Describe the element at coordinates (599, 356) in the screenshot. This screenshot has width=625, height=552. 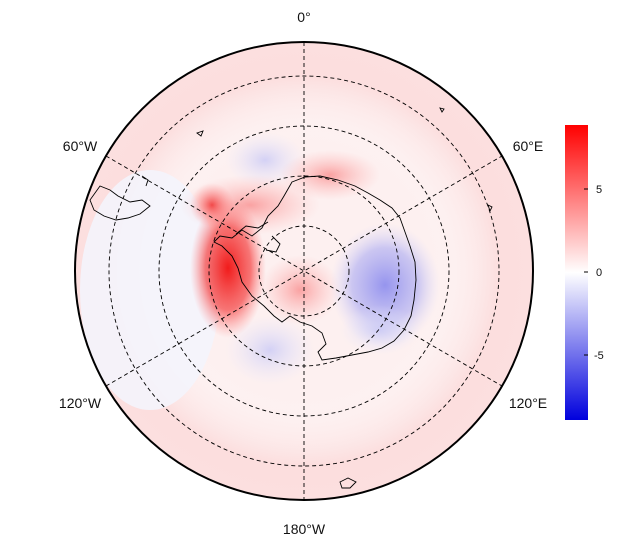
I see `colorbar-tick-label-neg5: -5` at that location.